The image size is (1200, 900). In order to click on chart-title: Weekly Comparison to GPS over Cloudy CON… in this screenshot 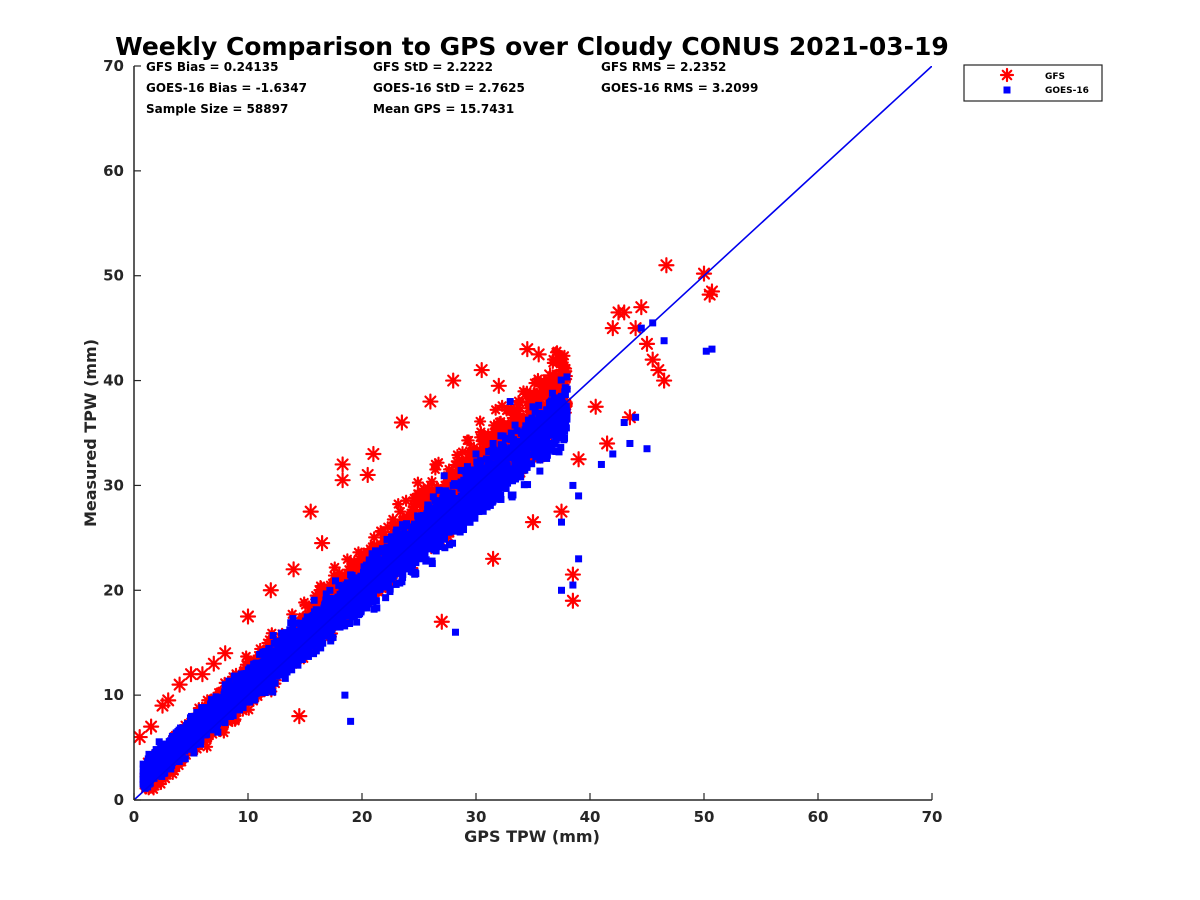, I will do `click(532, 46)`.